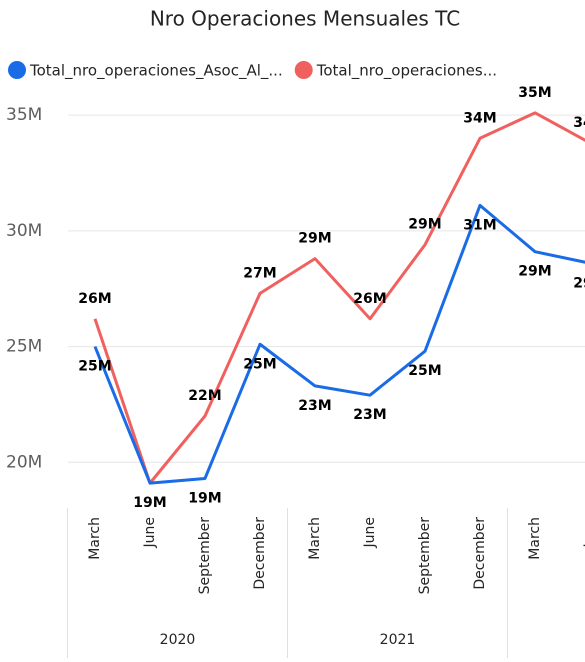  Describe the element at coordinates (24, 347) in the screenshot. I see `y-tick-label: 25M` at that location.